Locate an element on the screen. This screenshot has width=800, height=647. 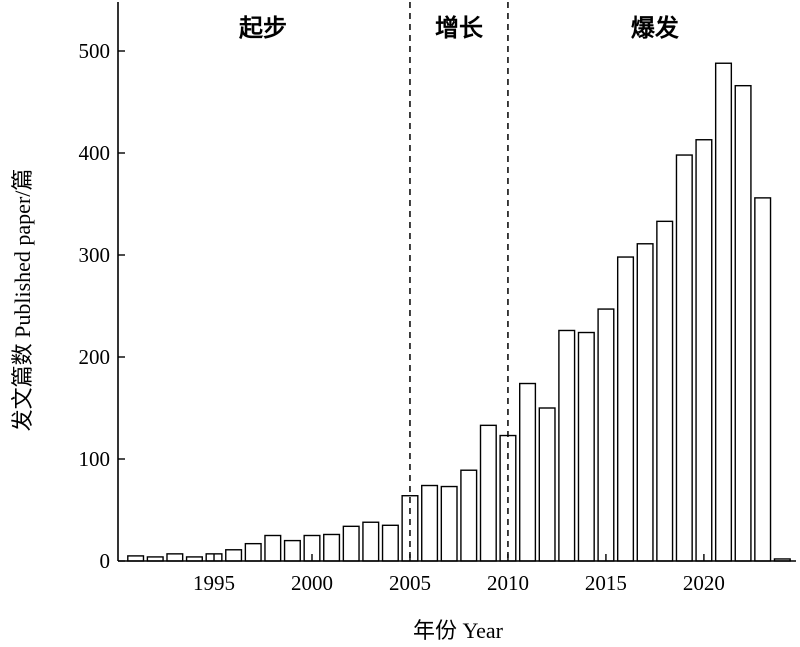
y-tick-label-200: 200 is located at coordinates (95, 357).